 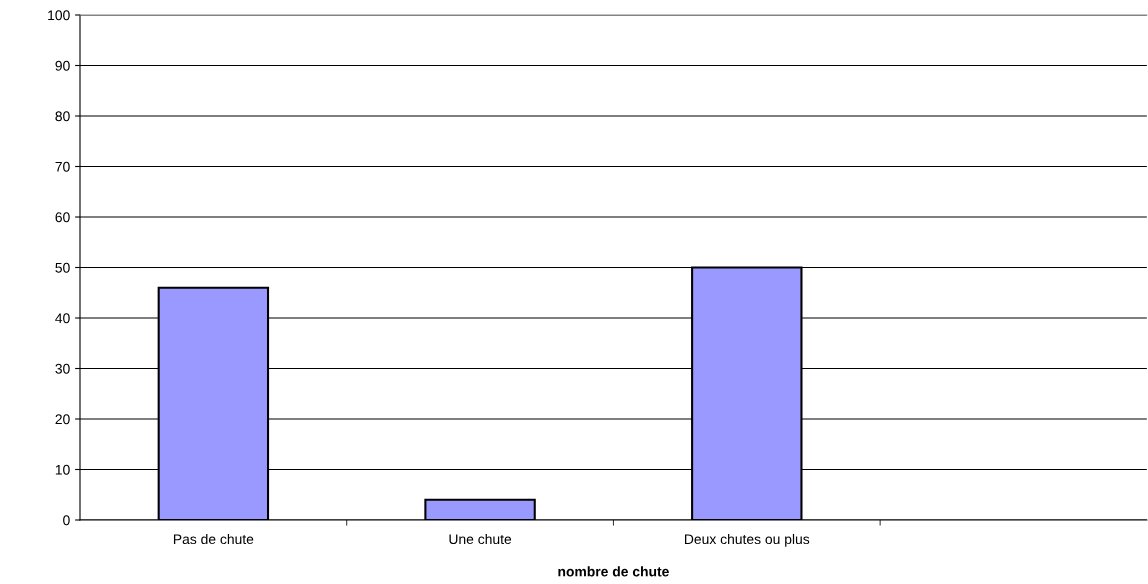 I want to click on y-tick-label: 70, so click(x=62, y=166).